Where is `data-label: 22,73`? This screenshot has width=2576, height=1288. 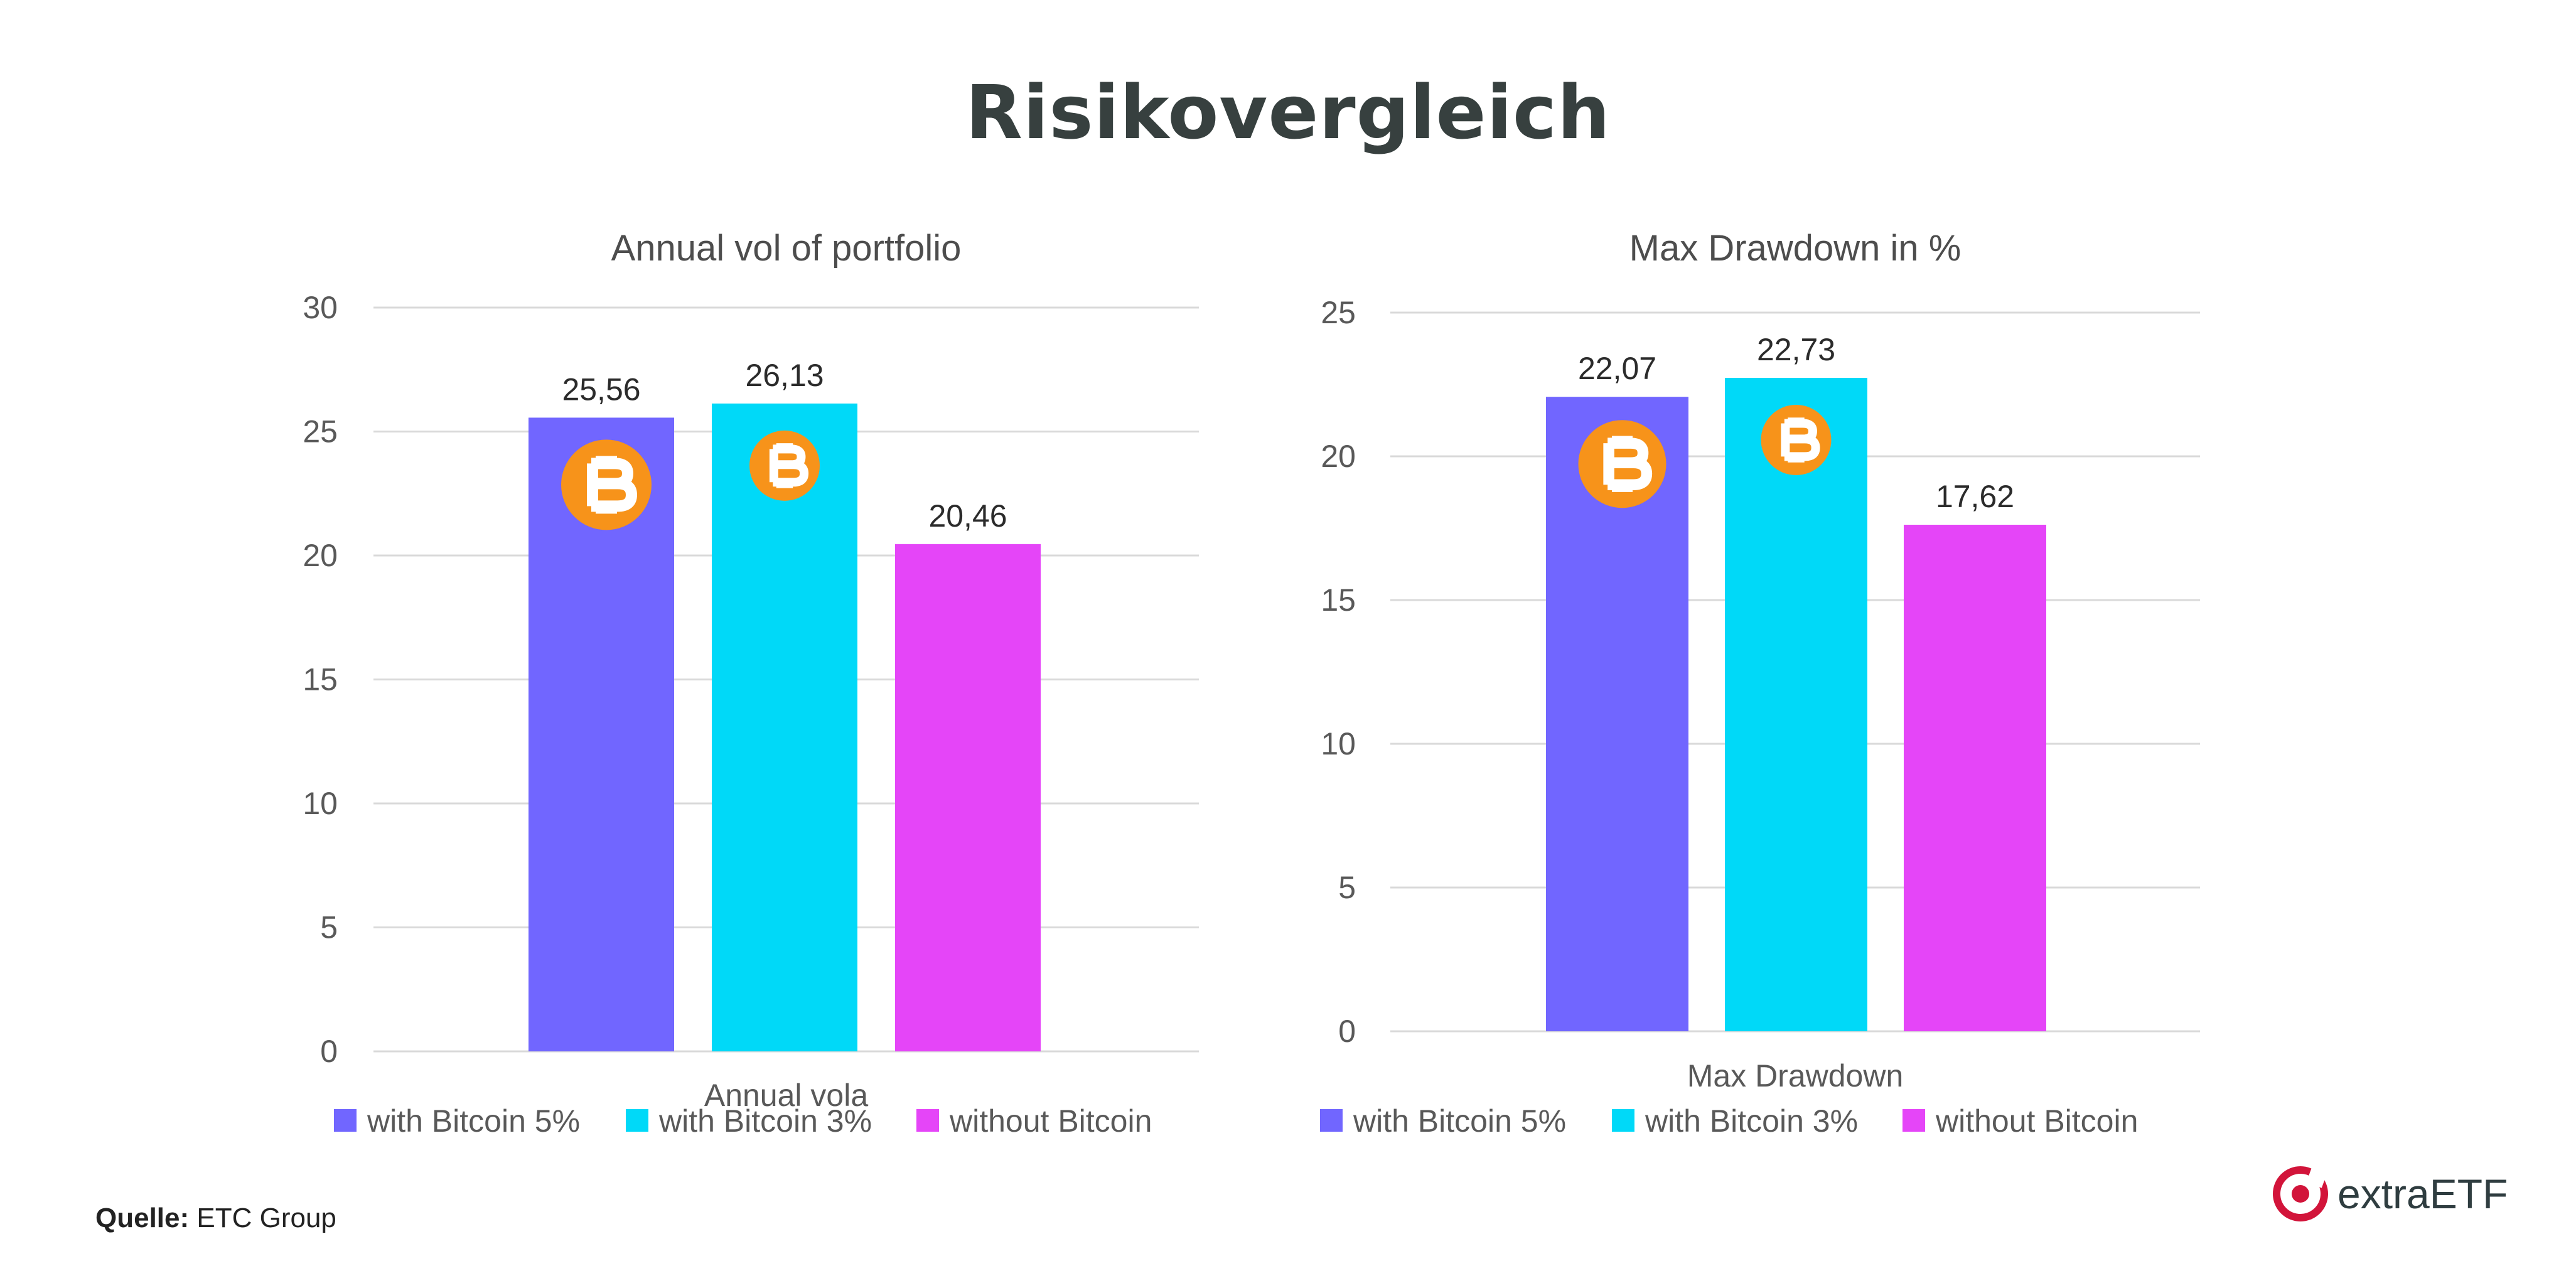 data-label: 22,73 is located at coordinates (1796, 349).